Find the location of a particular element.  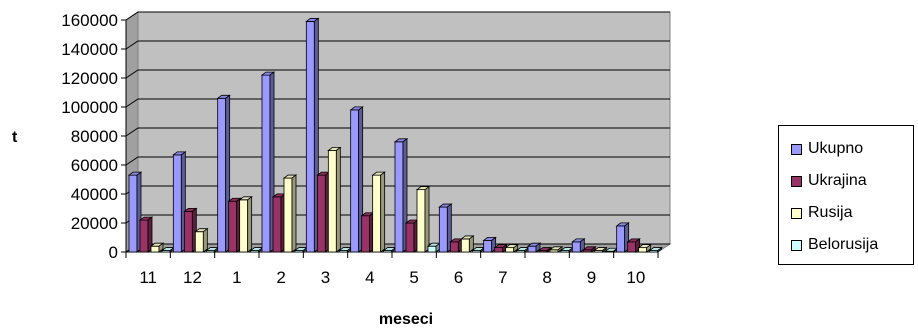

x-tick-label: 7 is located at coordinates (502, 277).